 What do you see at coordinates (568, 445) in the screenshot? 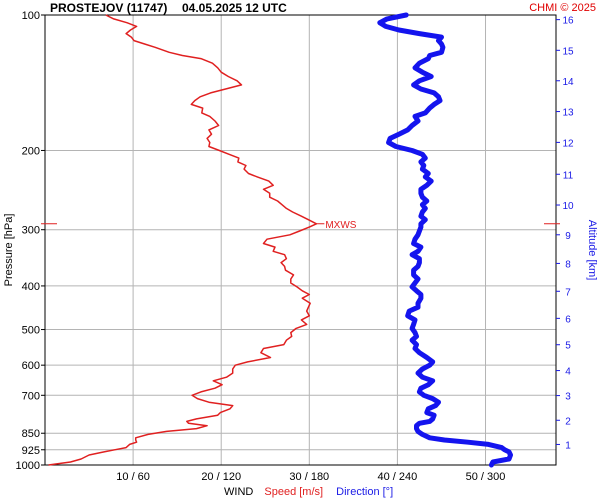
I see `altitude-tick-label-1: 1` at bounding box center [568, 445].